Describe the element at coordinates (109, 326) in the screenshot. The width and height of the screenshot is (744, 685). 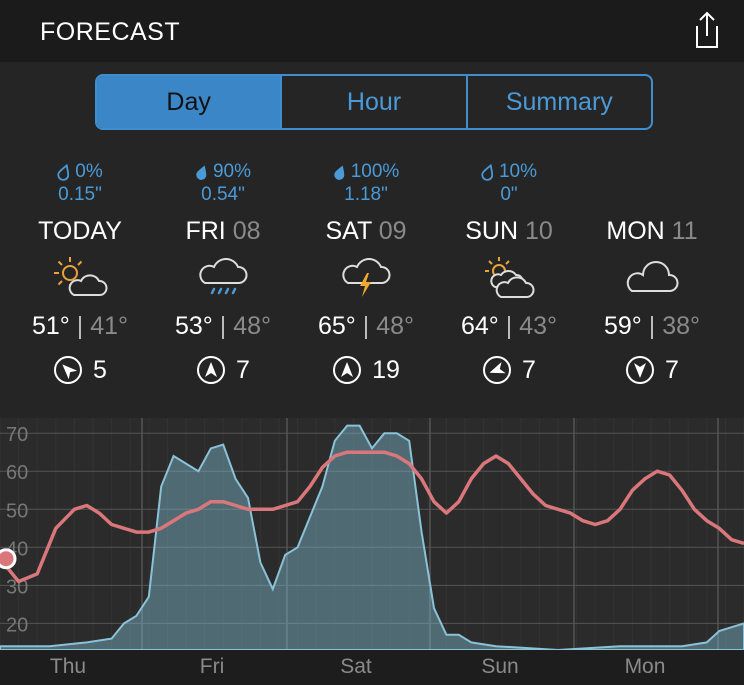
I see `low-temp: 41°` at that location.